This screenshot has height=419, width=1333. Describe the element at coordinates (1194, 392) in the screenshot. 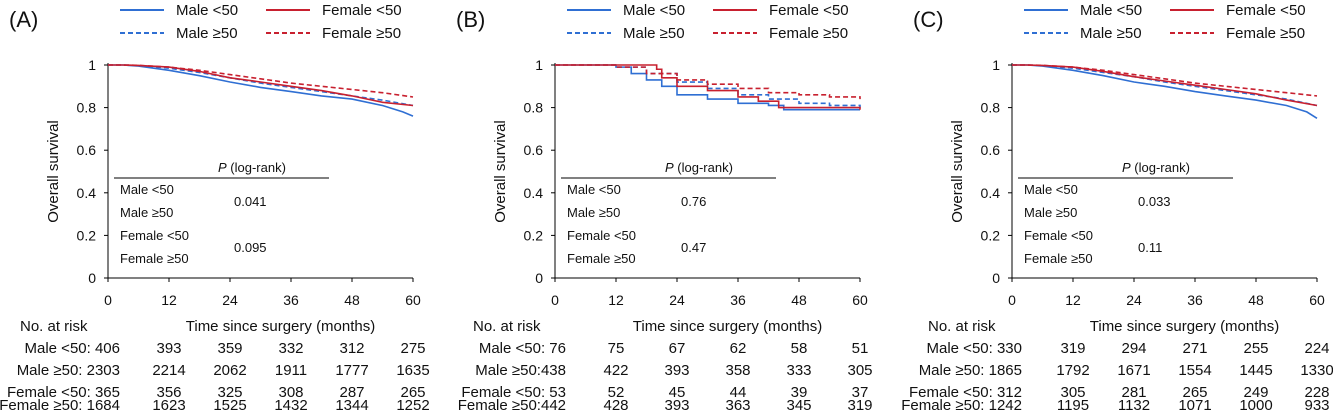

I see `risk-value: 265` at that location.